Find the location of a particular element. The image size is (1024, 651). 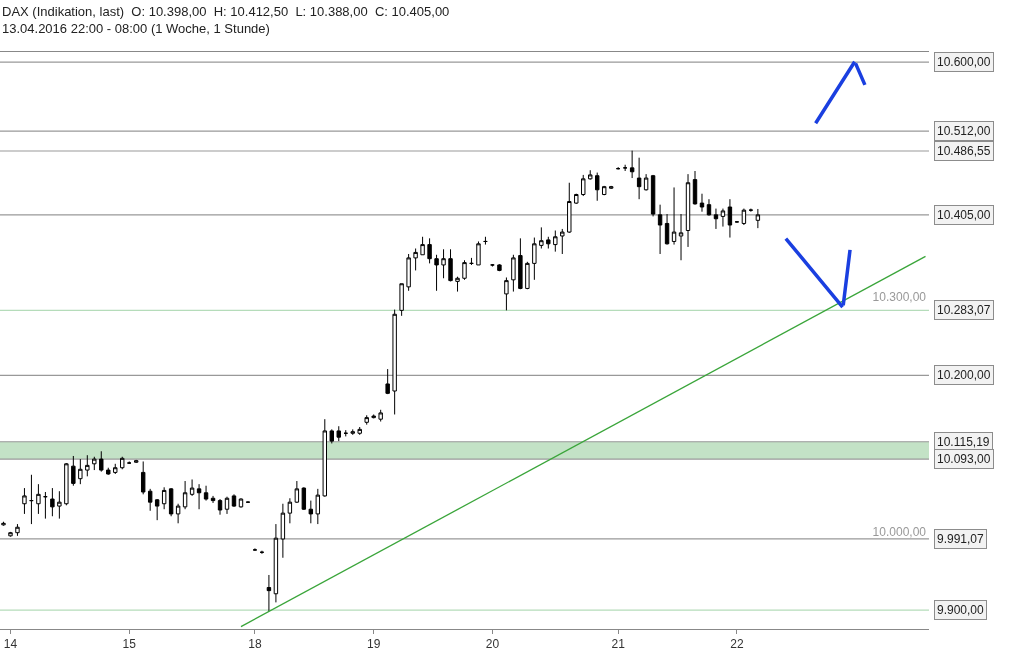

y-tick-label: 10.000,00 is located at coordinates (899, 532).